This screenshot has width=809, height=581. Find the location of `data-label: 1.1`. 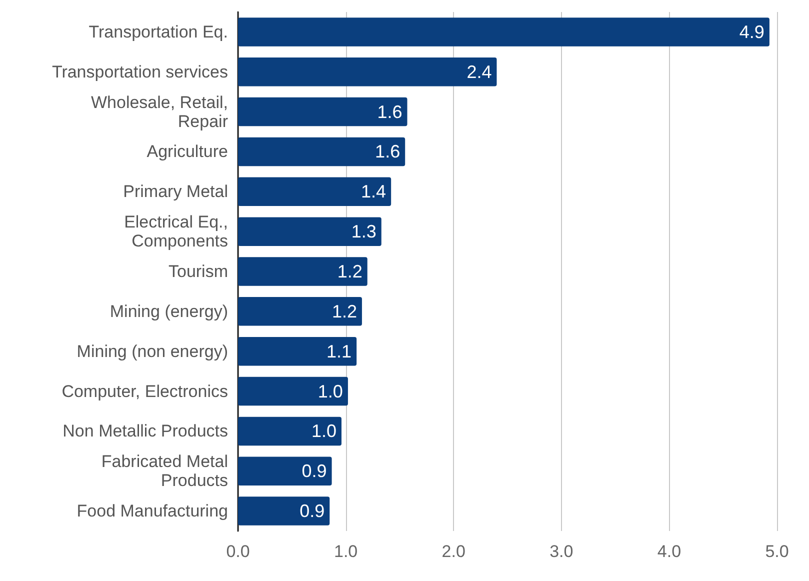

data-label: 1.1 is located at coordinates (339, 351).